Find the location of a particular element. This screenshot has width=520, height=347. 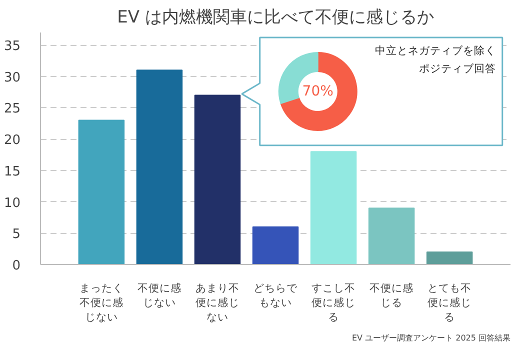

y-tick-label: 5 is located at coordinates (16, 234).